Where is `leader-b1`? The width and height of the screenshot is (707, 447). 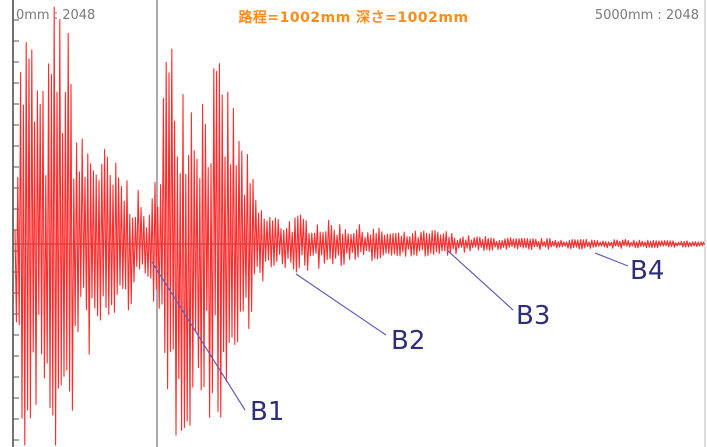 leader-b1 is located at coordinates (198, 336).